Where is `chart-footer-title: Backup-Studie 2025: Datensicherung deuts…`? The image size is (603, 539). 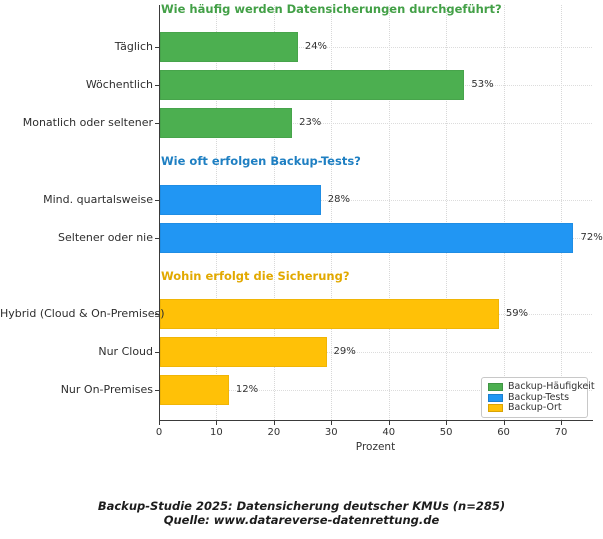
chart-footer-title: Backup-Studie 2025: Datensicherung deuts… is located at coordinates (301, 506).